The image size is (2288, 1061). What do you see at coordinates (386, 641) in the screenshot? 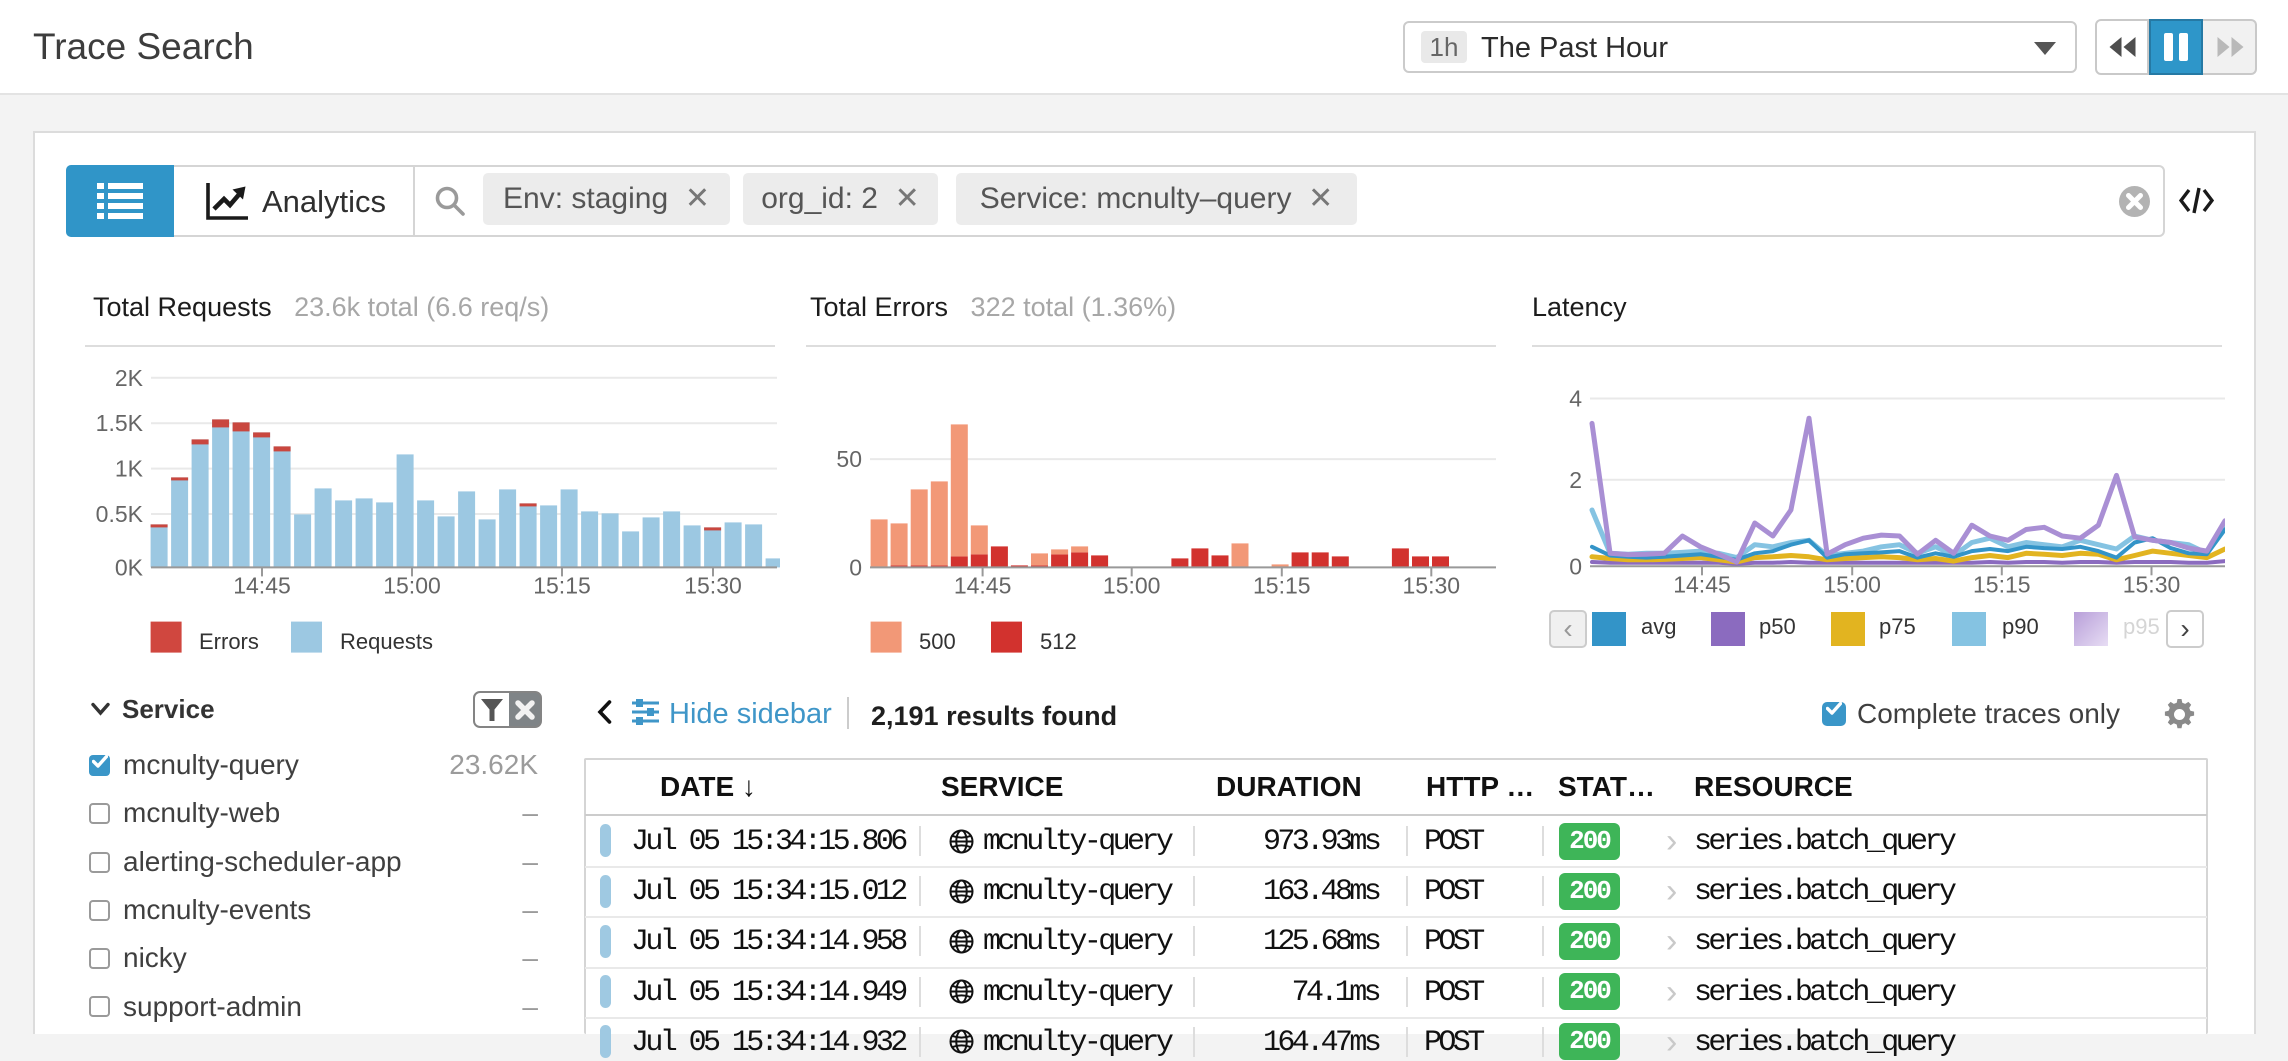
I see `svg-text: Requests` at bounding box center [386, 641].